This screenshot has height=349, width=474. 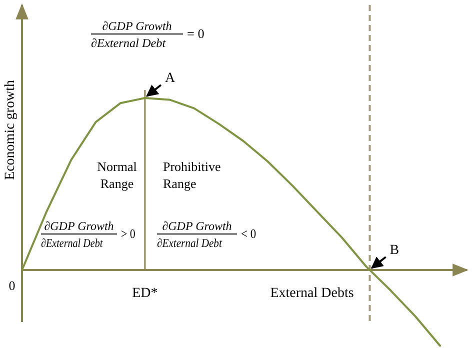 What do you see at coordinates (12, 285) in the screenshot?
I see `text: 0` at bounding box center [12, 285].